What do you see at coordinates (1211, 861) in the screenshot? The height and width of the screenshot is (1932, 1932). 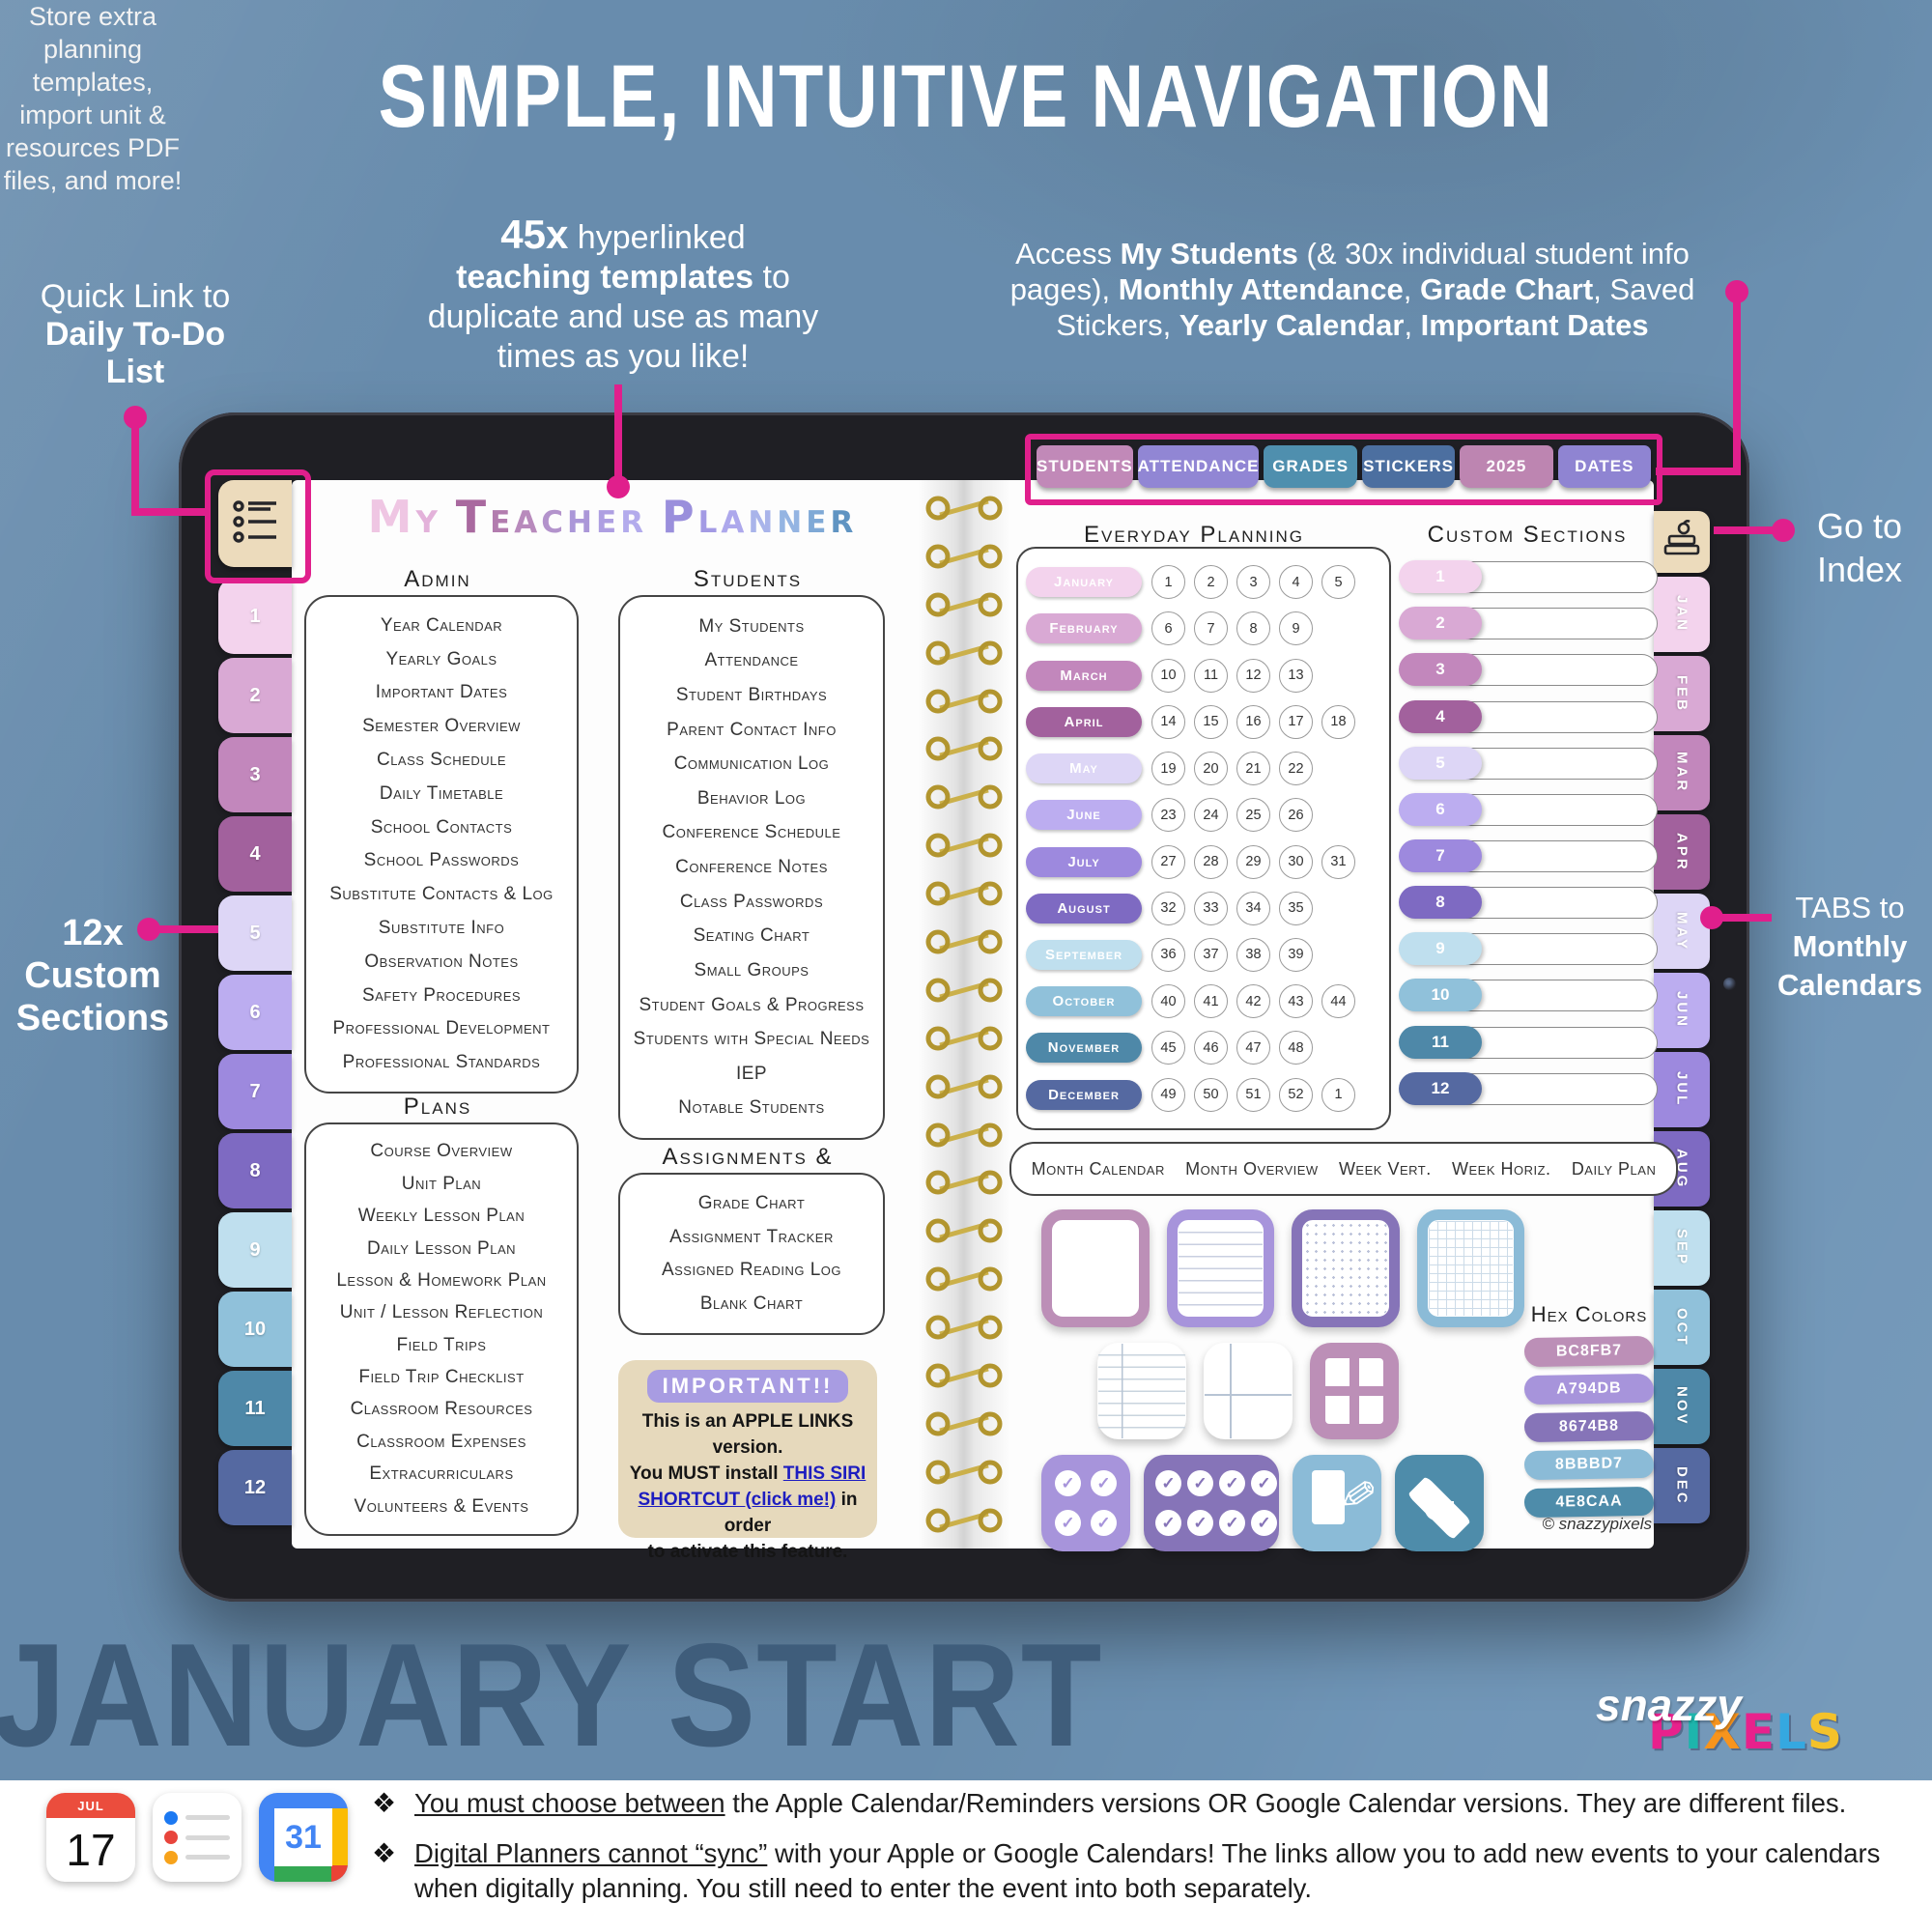 I see `week-number-link: 28` at bounding box center [1211, 861].